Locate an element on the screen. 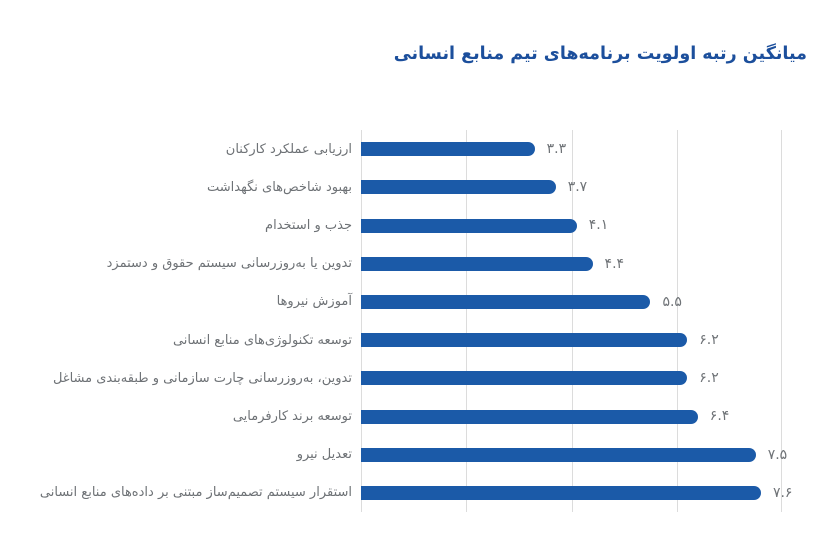 Image resolution: width=840 pixels, height=560 pixels. value-label: ۳.۷ is located at coordinates (577, 187).